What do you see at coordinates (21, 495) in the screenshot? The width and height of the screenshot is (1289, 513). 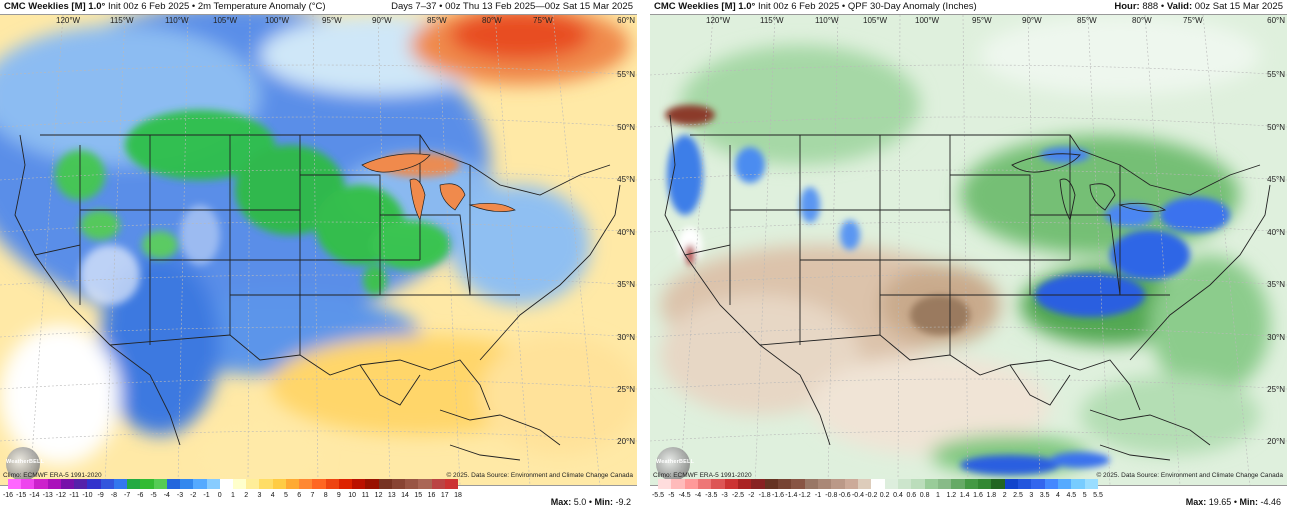 I see `colorbar-tick-label: -15` at bounding box center [21, 495].